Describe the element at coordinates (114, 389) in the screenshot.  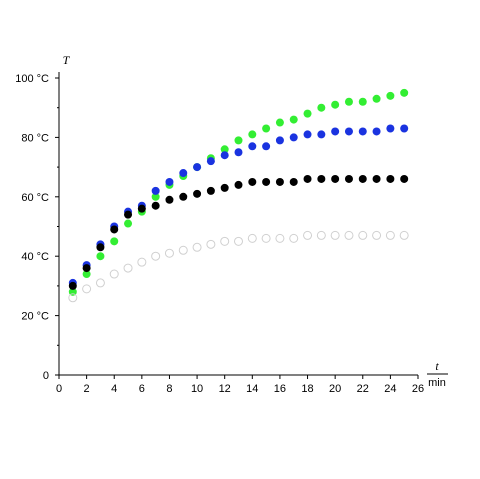
I see `x-tick-label: 4` at that location.